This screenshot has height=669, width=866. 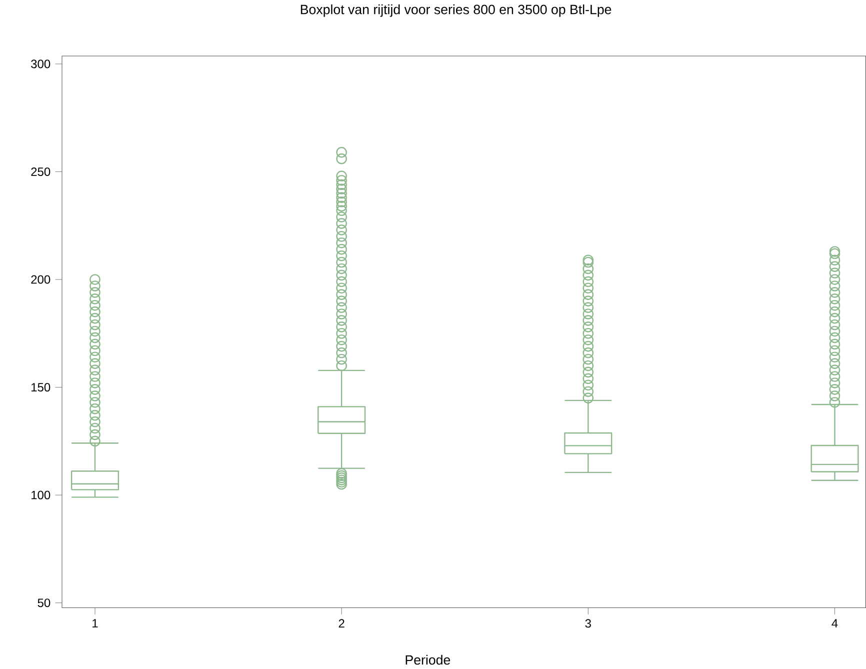 I want to click on y-tick-label: 250, so click(x=40, y=171).